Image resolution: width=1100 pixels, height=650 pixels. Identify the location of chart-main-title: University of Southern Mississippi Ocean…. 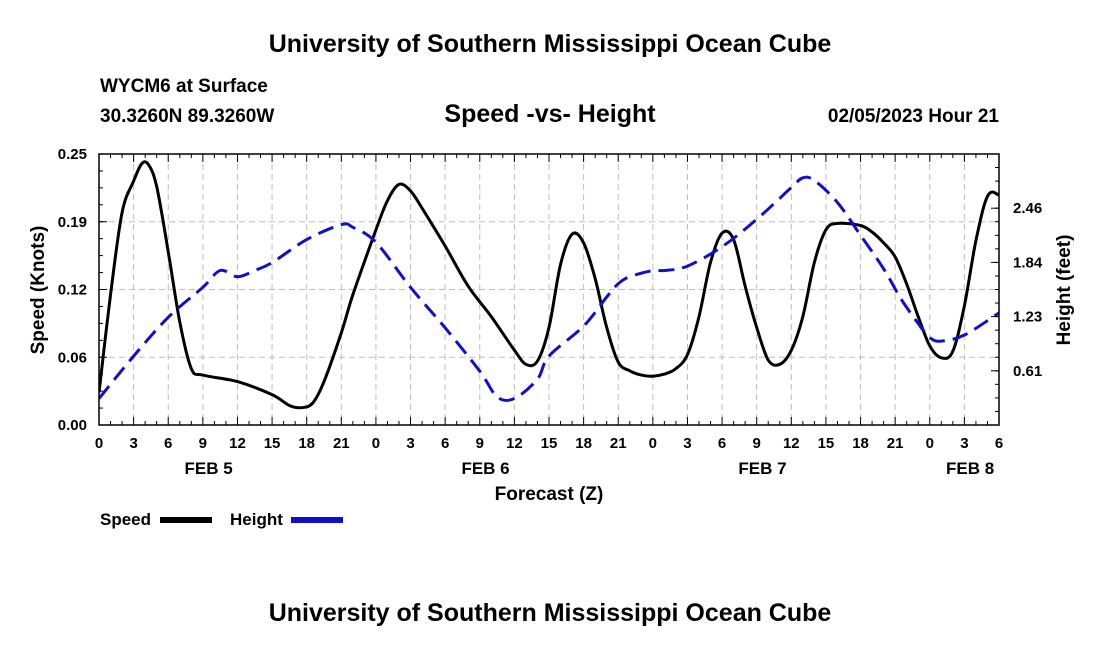
(550, 44).